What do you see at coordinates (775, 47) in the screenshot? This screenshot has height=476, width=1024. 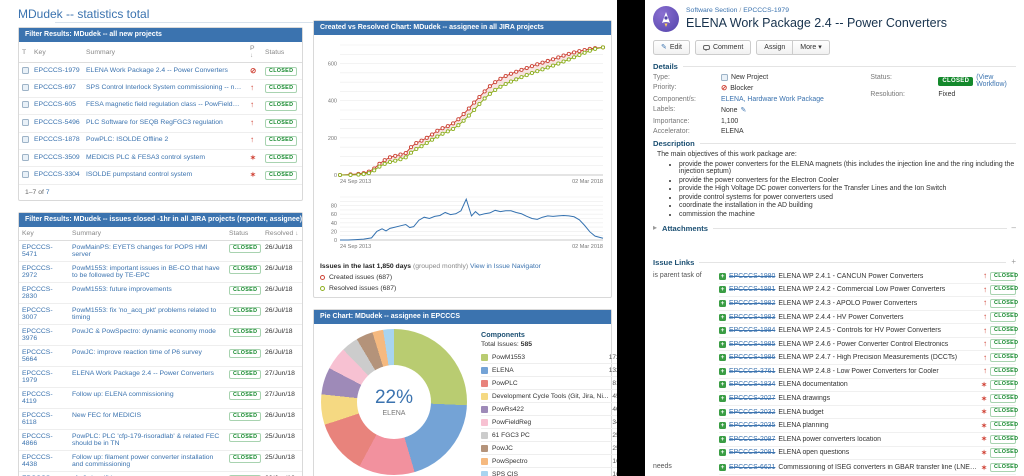 I see `assign-button: Assign` at bounding box center [775, 47].